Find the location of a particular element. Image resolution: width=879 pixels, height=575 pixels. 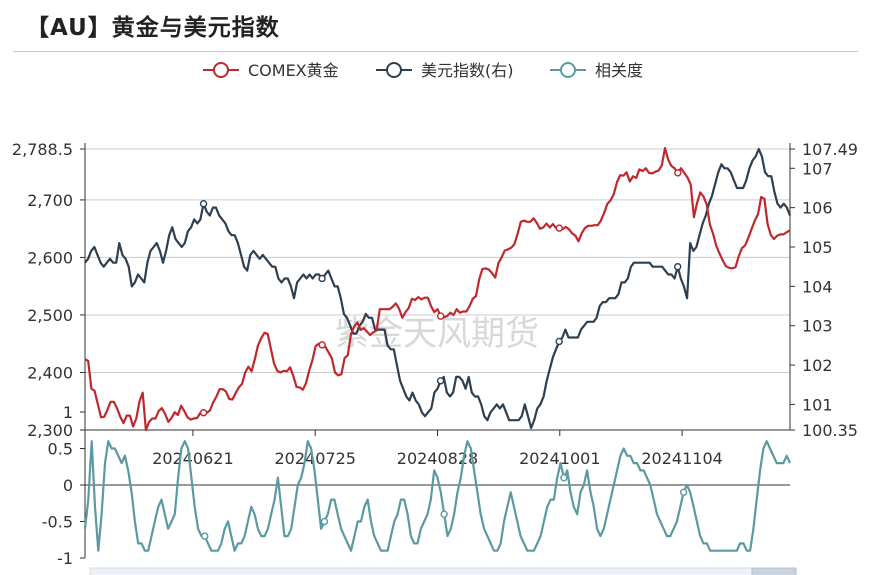

x-tick-label: 20241104 is located at coordinates (681, 458).